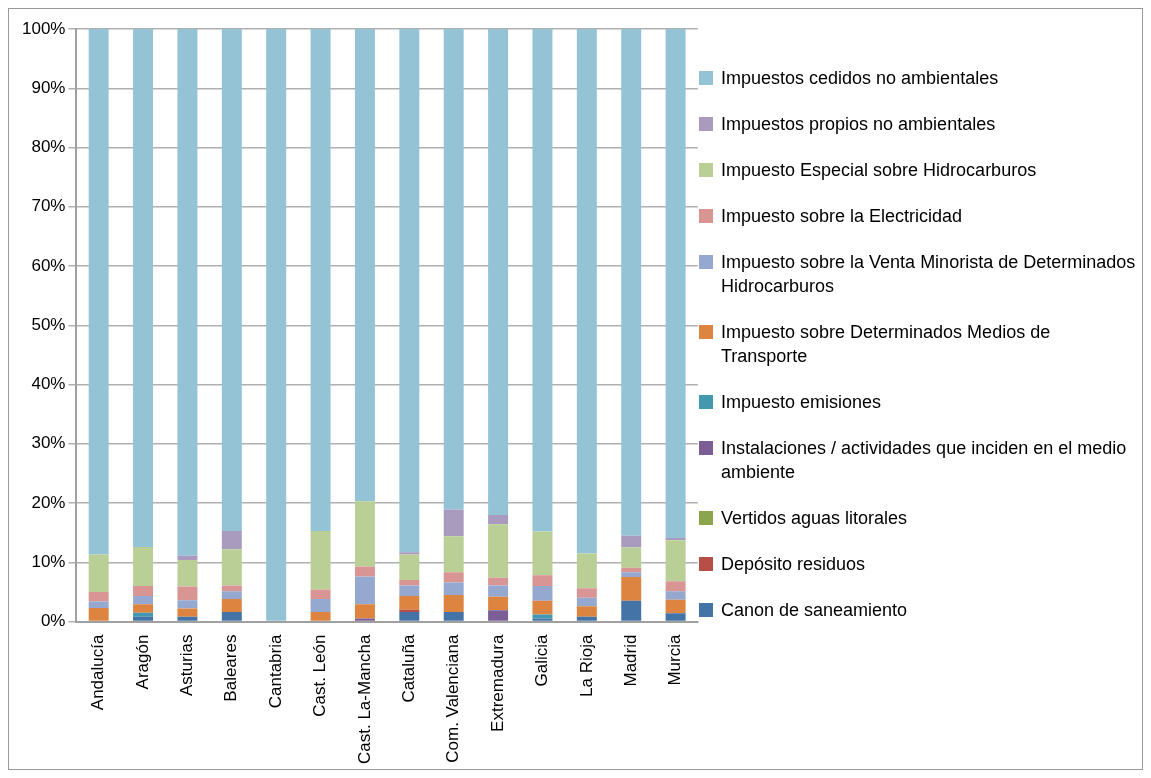  I want to click on x-tick-label: Com. Valenciana, so click(453, 698).